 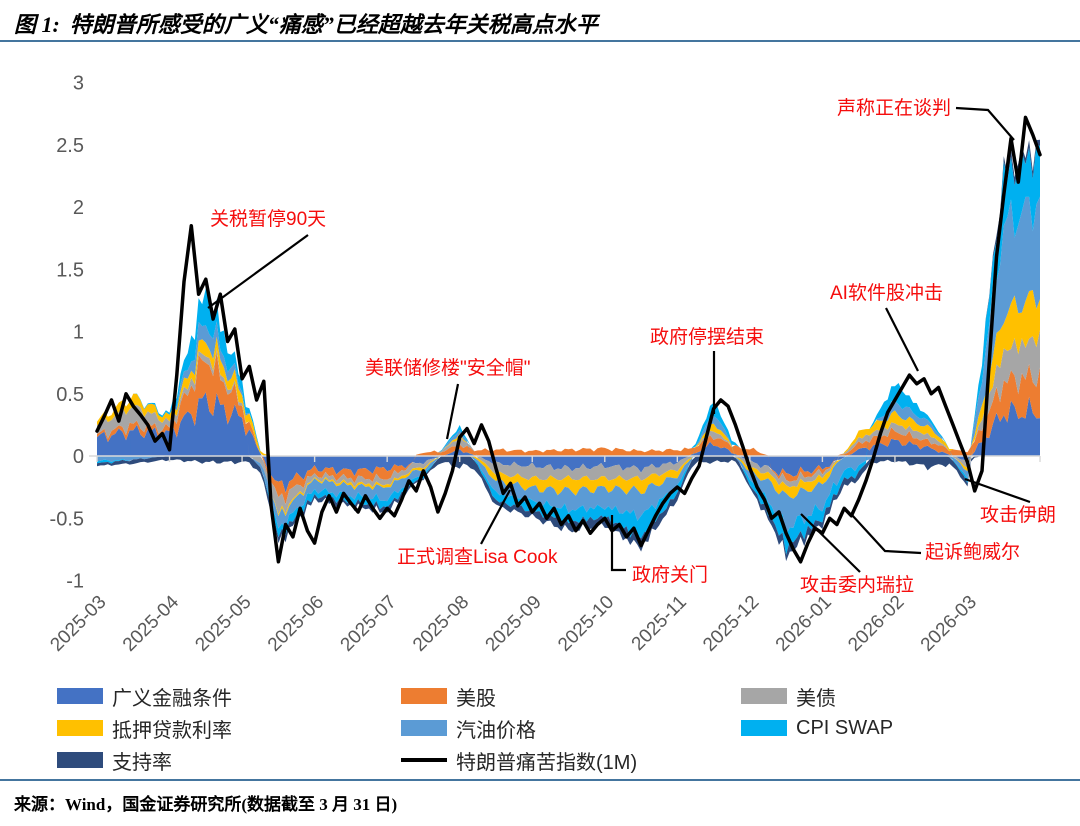 What do you see at coordinates (78, 333) in the screenshot?
I see `y-axis-label: 1` at bounding box center [78, 333].